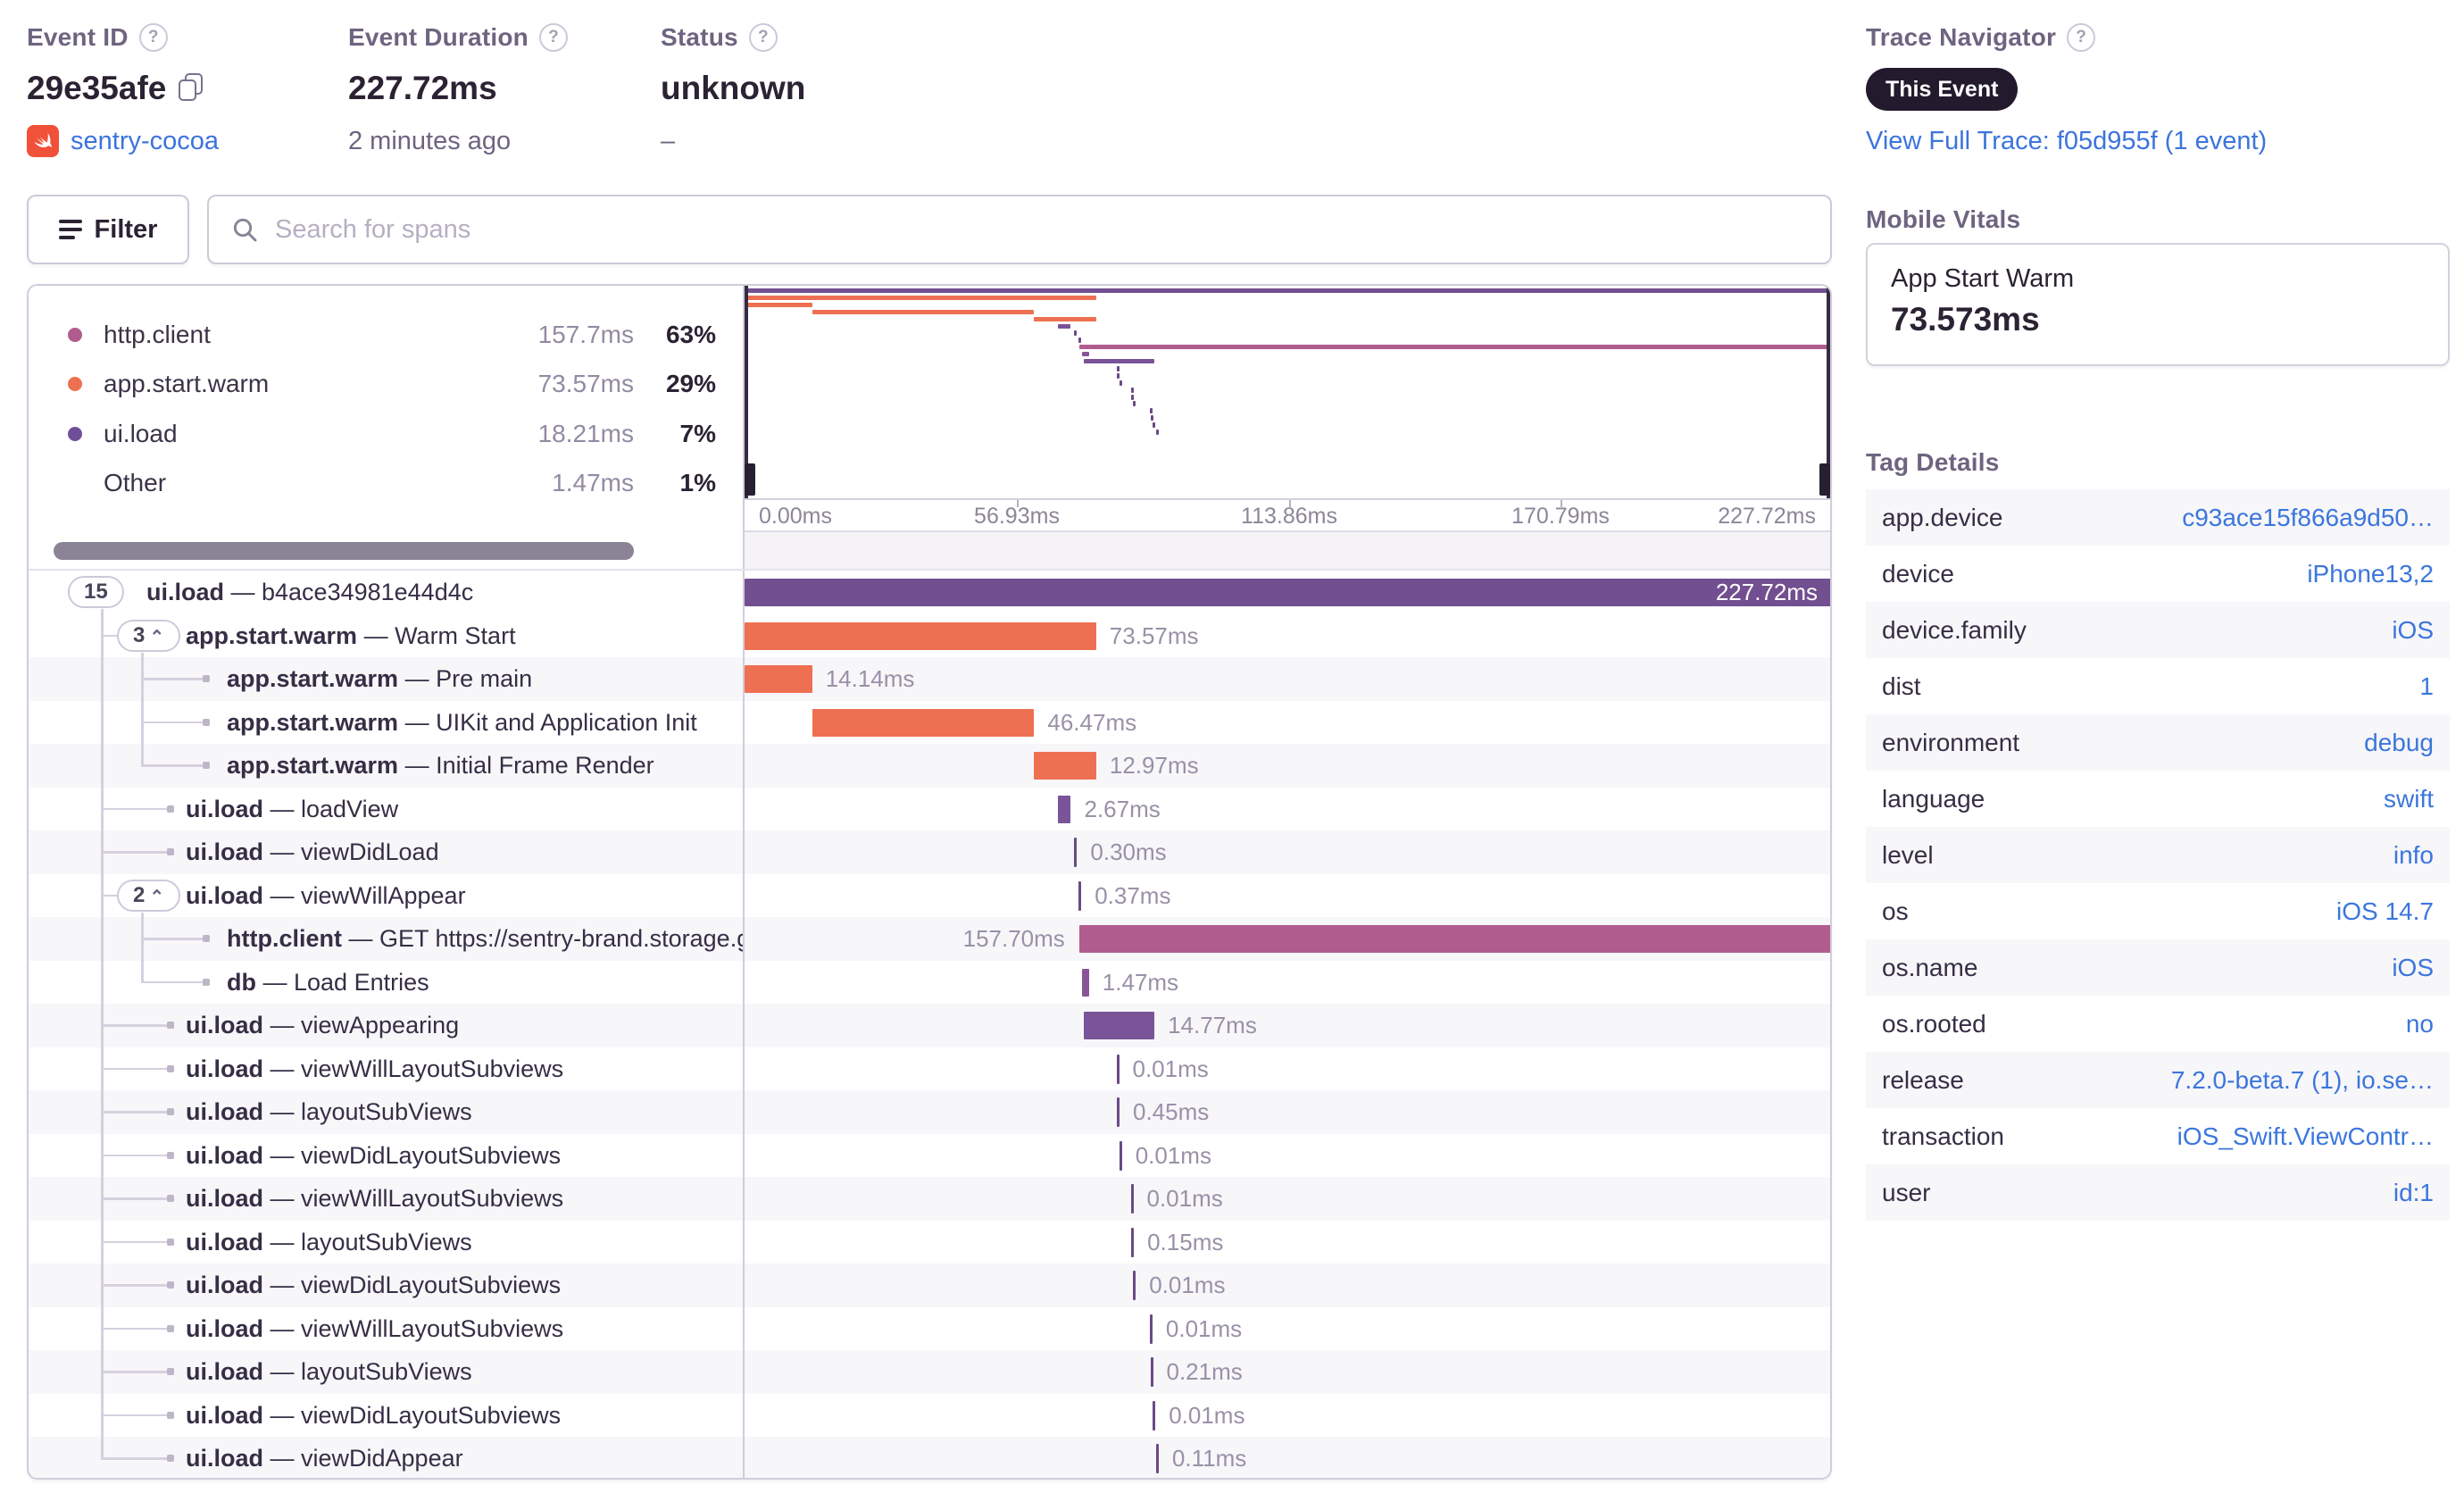 Image resolution: width=2464 pixels, height=1493 pixels. Describe the element at coordinates (668, 140) in the screenshot. I see `status-sub: –` at that location.